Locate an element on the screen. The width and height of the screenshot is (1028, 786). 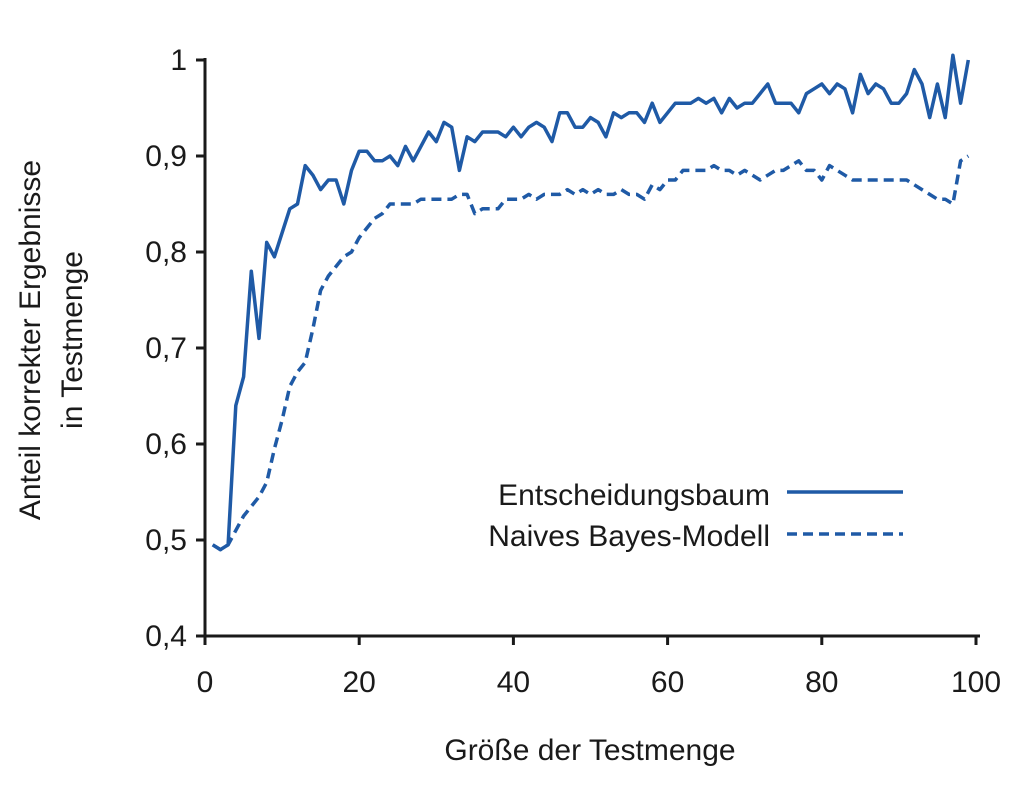
y-tick-label: 0,5 is located at coordinates (166, 540).